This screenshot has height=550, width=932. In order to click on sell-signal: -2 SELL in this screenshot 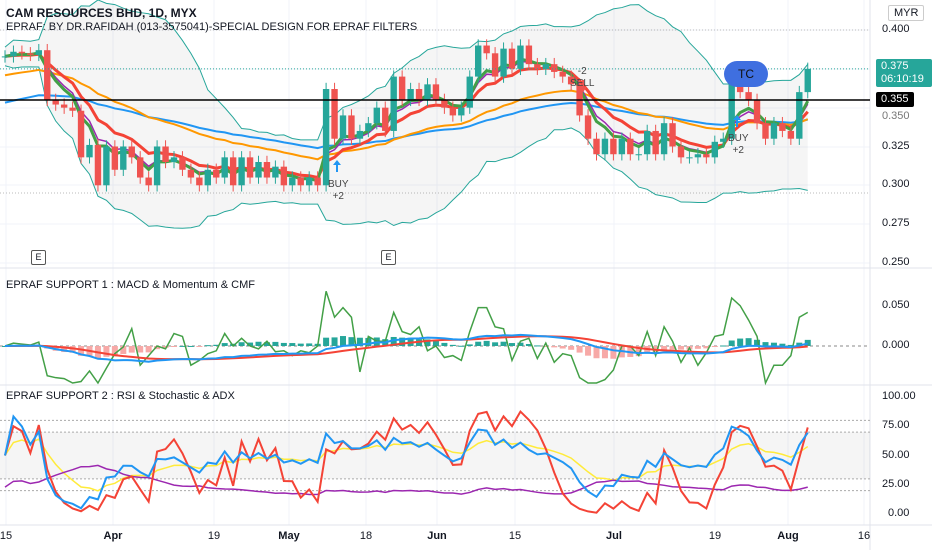, I will do `click(582, 77)`.